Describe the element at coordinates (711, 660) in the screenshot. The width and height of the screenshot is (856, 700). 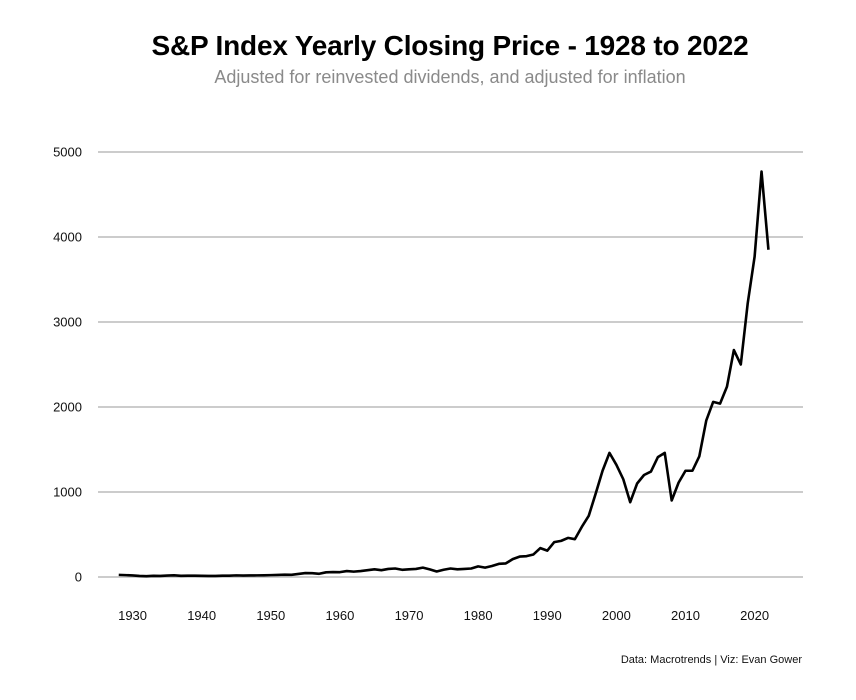
I see `source-credit: Data: Macrotrends | Viz: Evan Gower` at that location.